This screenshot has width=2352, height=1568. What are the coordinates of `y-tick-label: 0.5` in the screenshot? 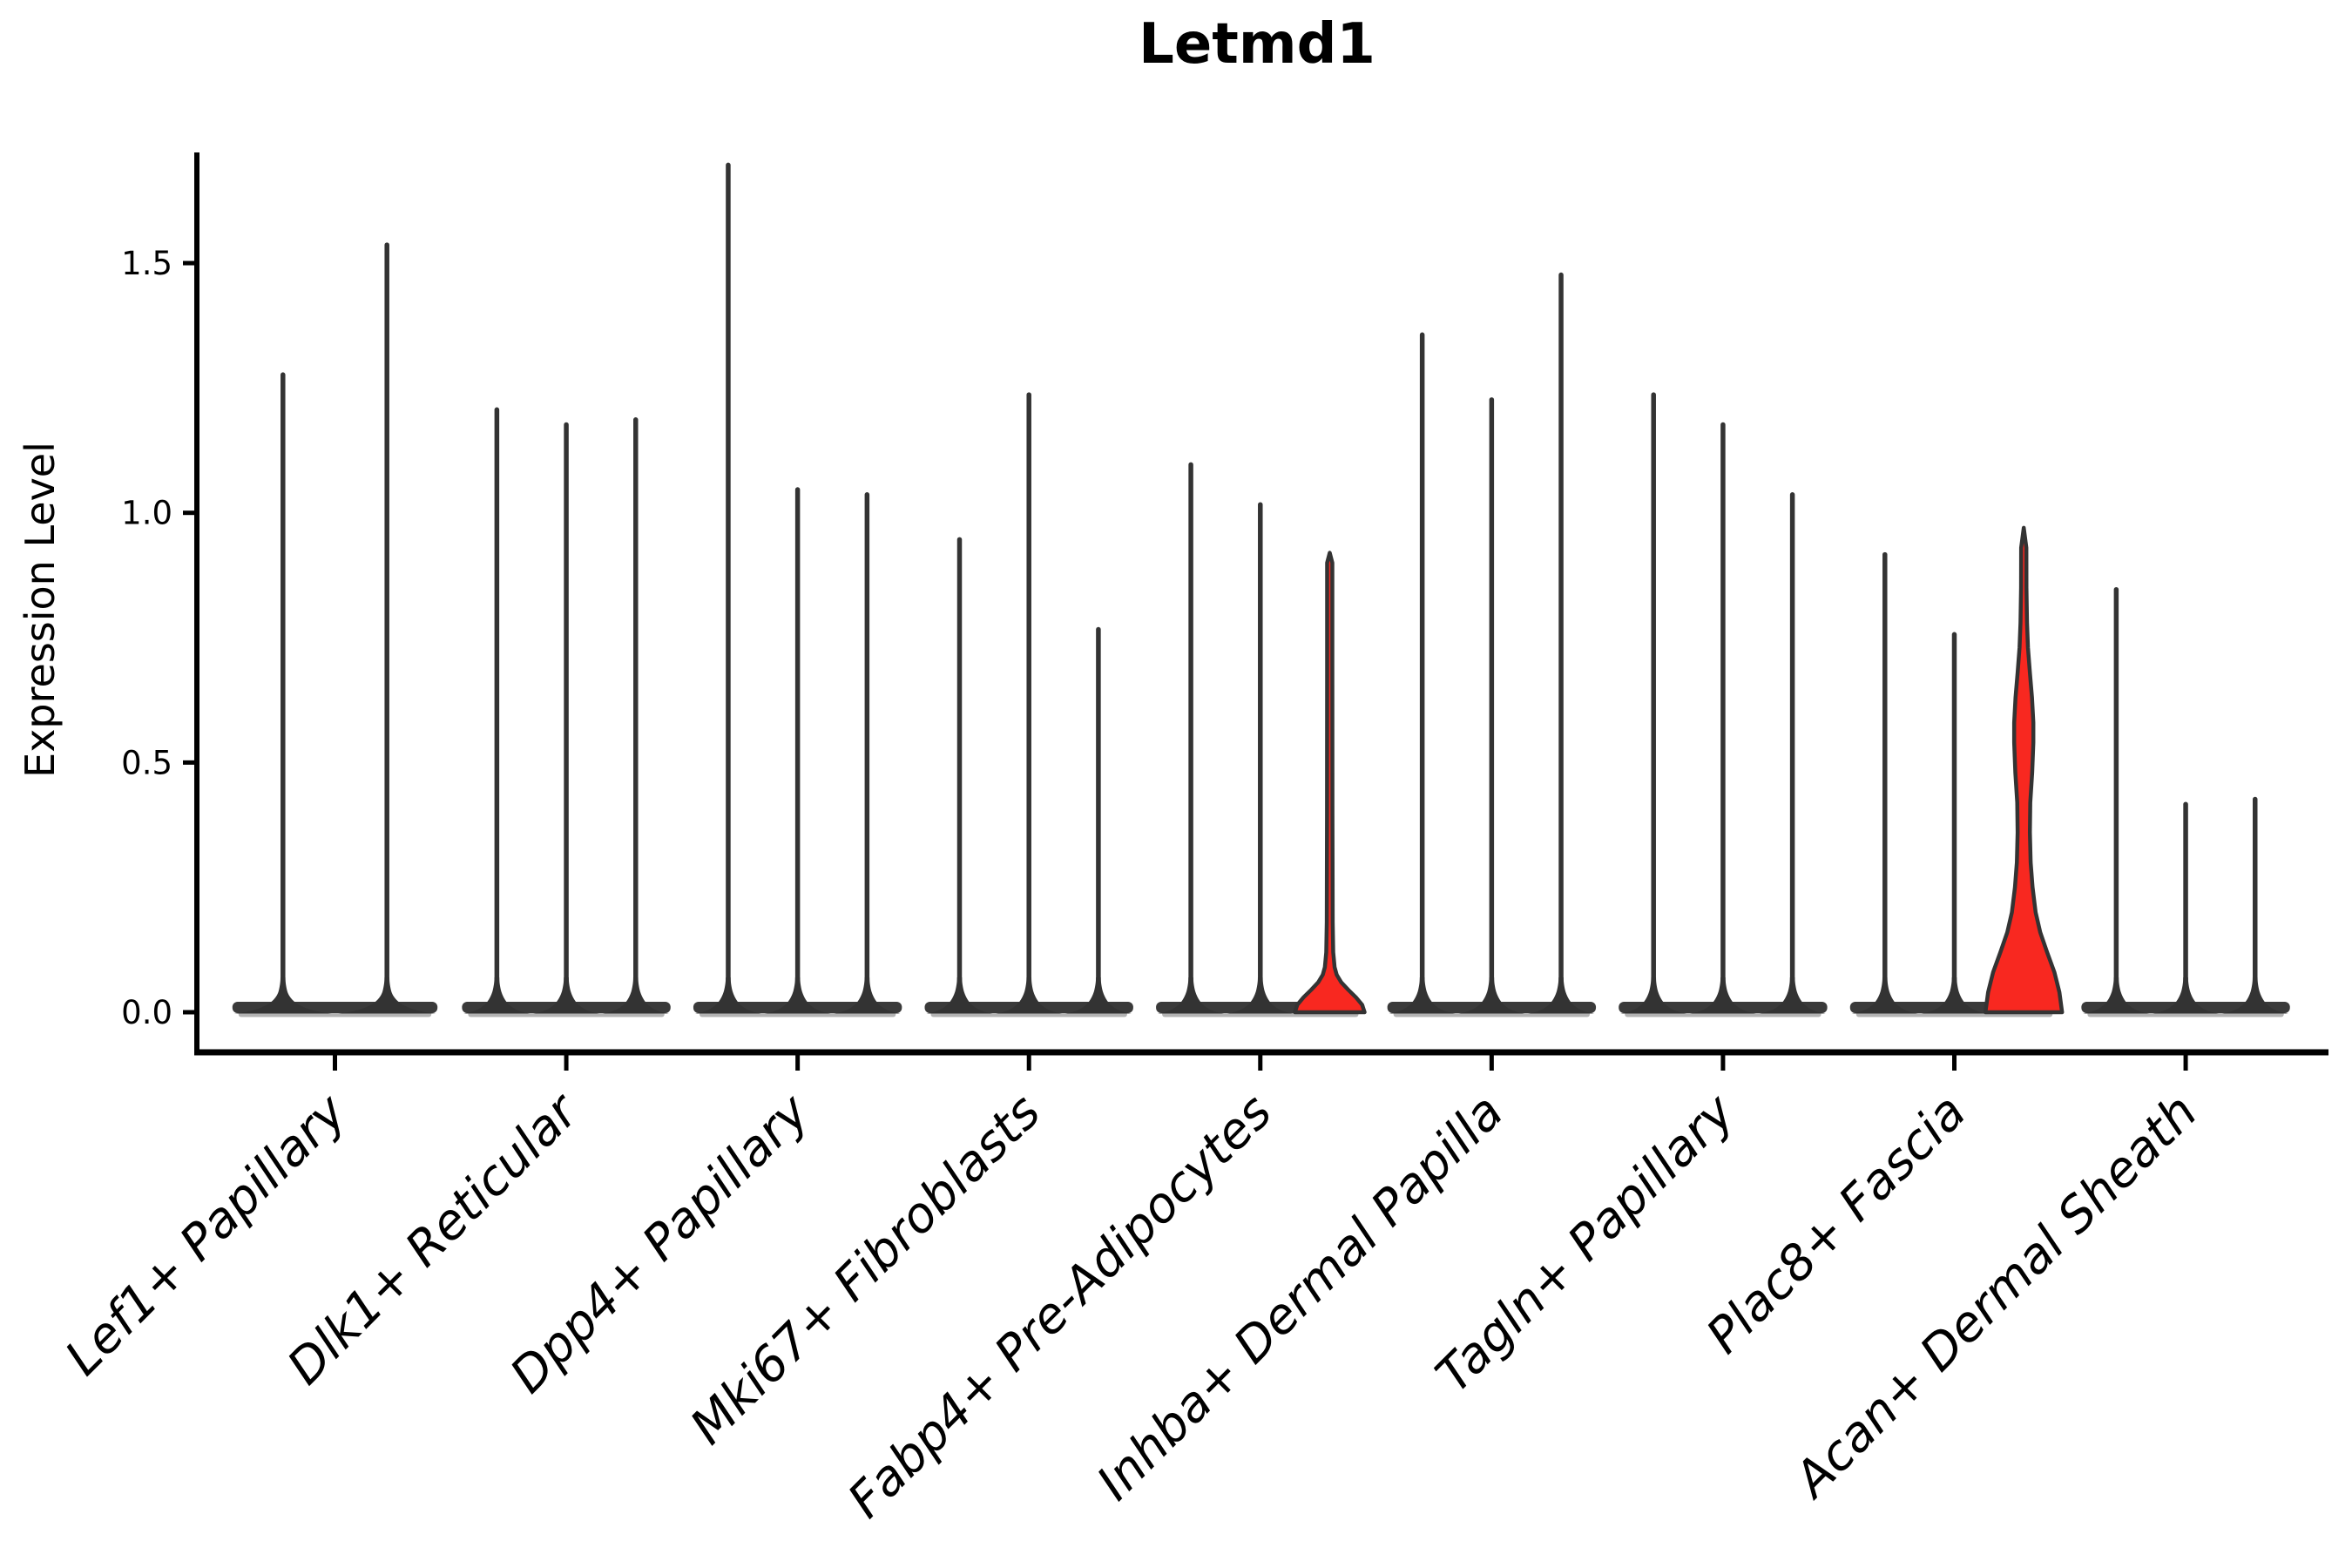 It's located at (146, 762).